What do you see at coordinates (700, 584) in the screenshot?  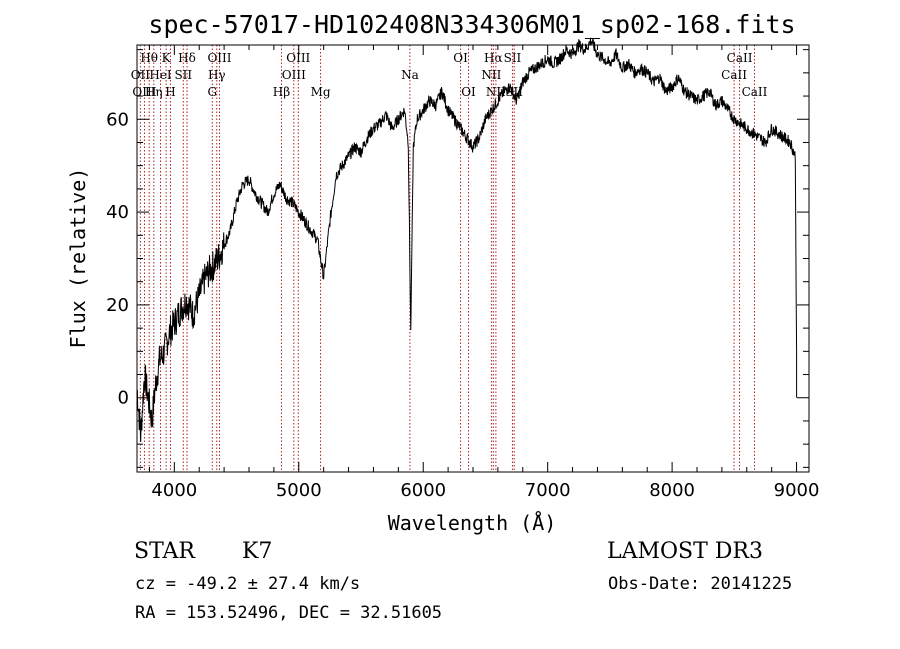 I see `obs-date: Obs-Date: 20141225` at bounding box center [700, 584].